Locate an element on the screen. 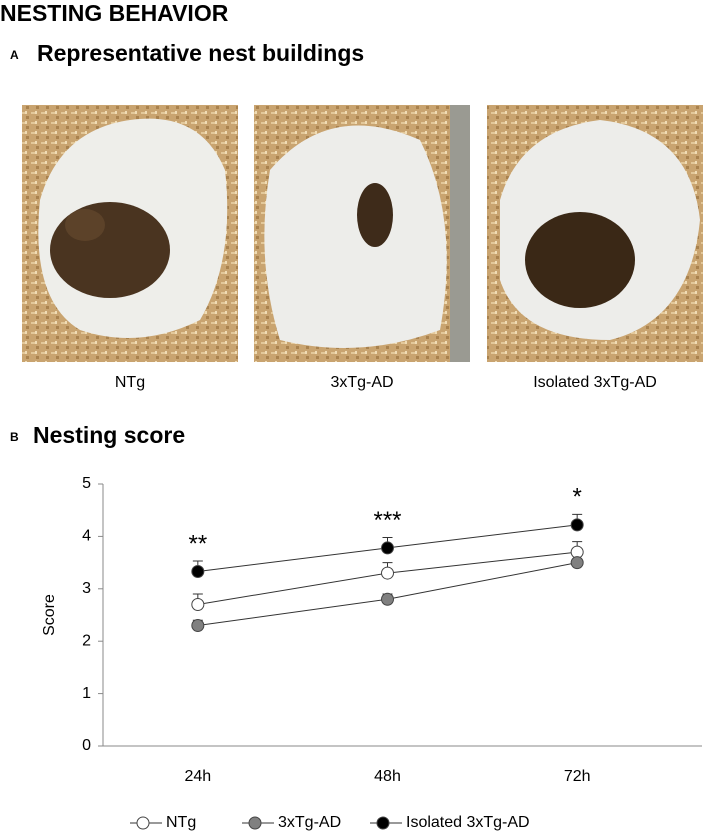 The image size is (708, 836). x-tick-label: 48h is located at coordinates (387, 776).